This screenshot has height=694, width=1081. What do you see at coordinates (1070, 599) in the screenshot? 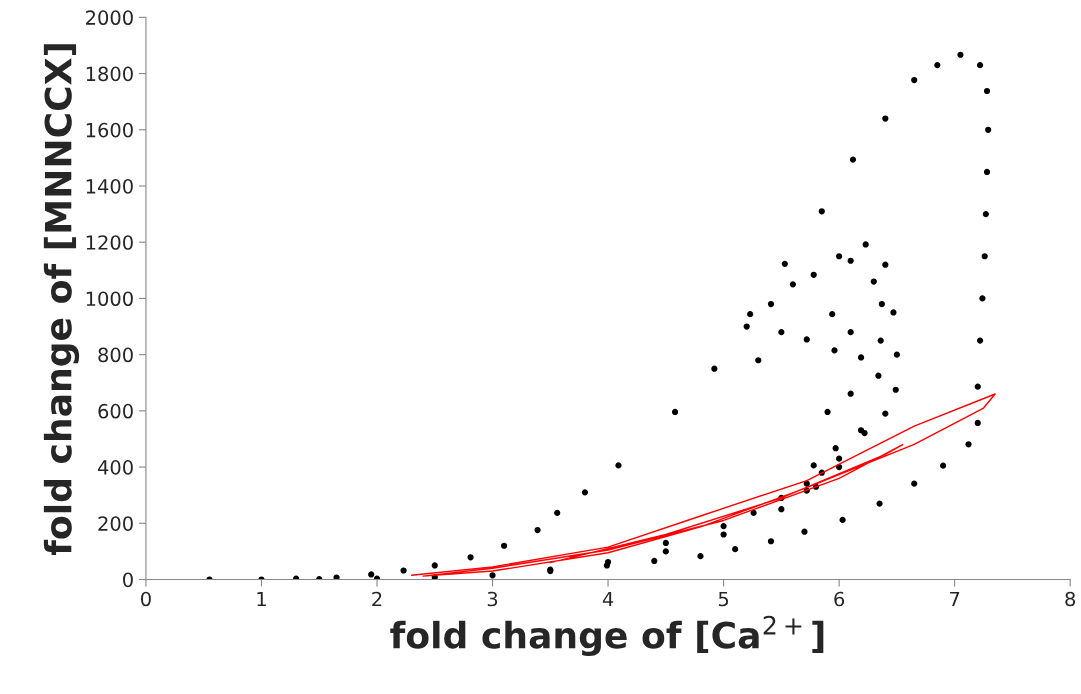
I see `x-tick-label: 8` at bounding box center [1070, 599].